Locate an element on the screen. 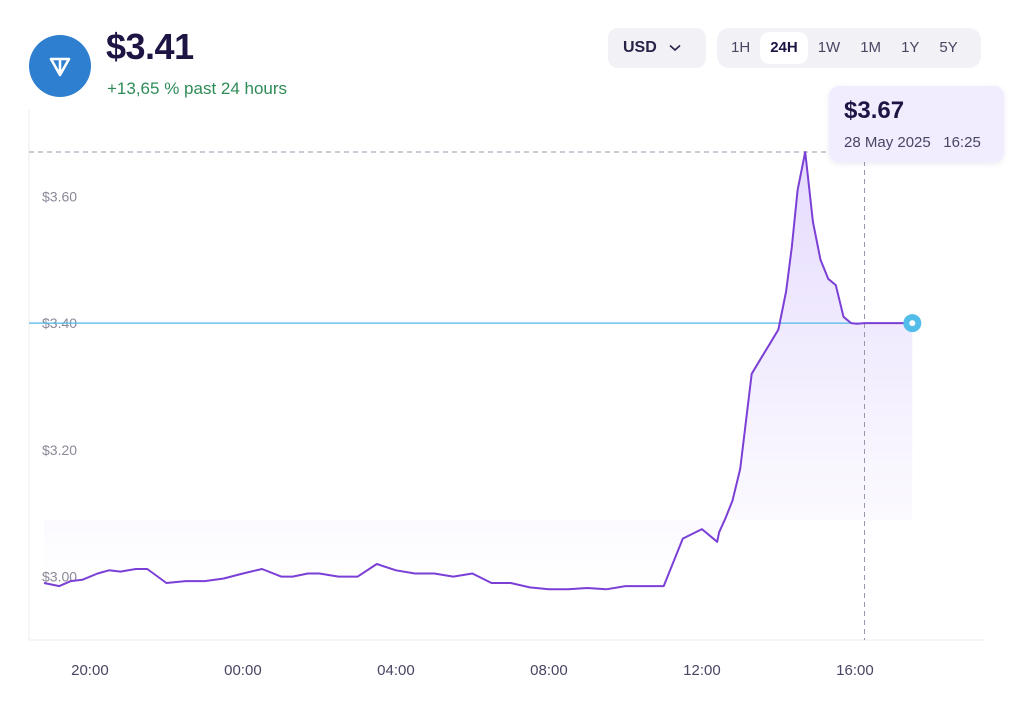 Image resolution: width=1024 pixels, height=710 pixels. x-tick-label: 04:00 is located at coordinates (396, 670).